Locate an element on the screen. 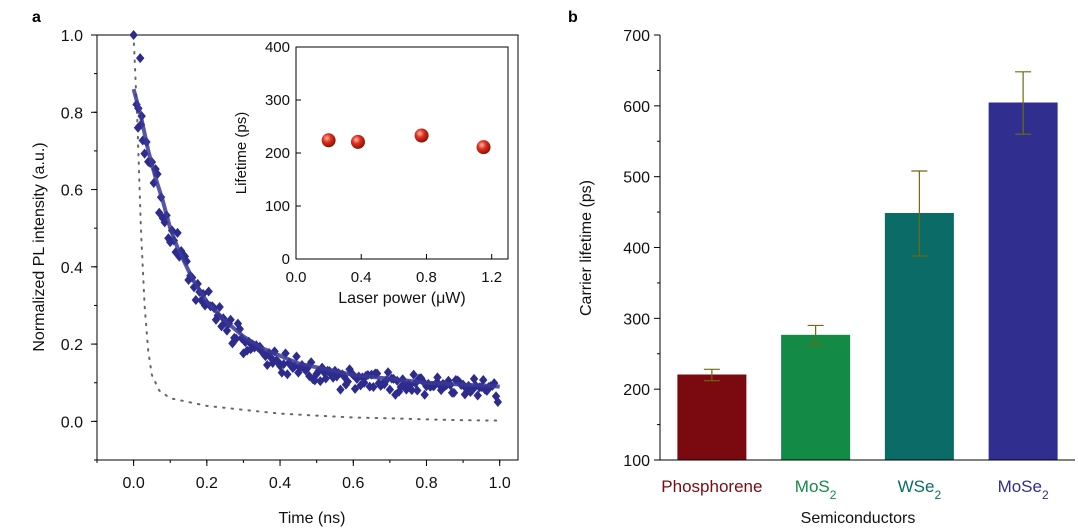  inset-x-tick-label: 0.4 is located at coordinates (361, 277).